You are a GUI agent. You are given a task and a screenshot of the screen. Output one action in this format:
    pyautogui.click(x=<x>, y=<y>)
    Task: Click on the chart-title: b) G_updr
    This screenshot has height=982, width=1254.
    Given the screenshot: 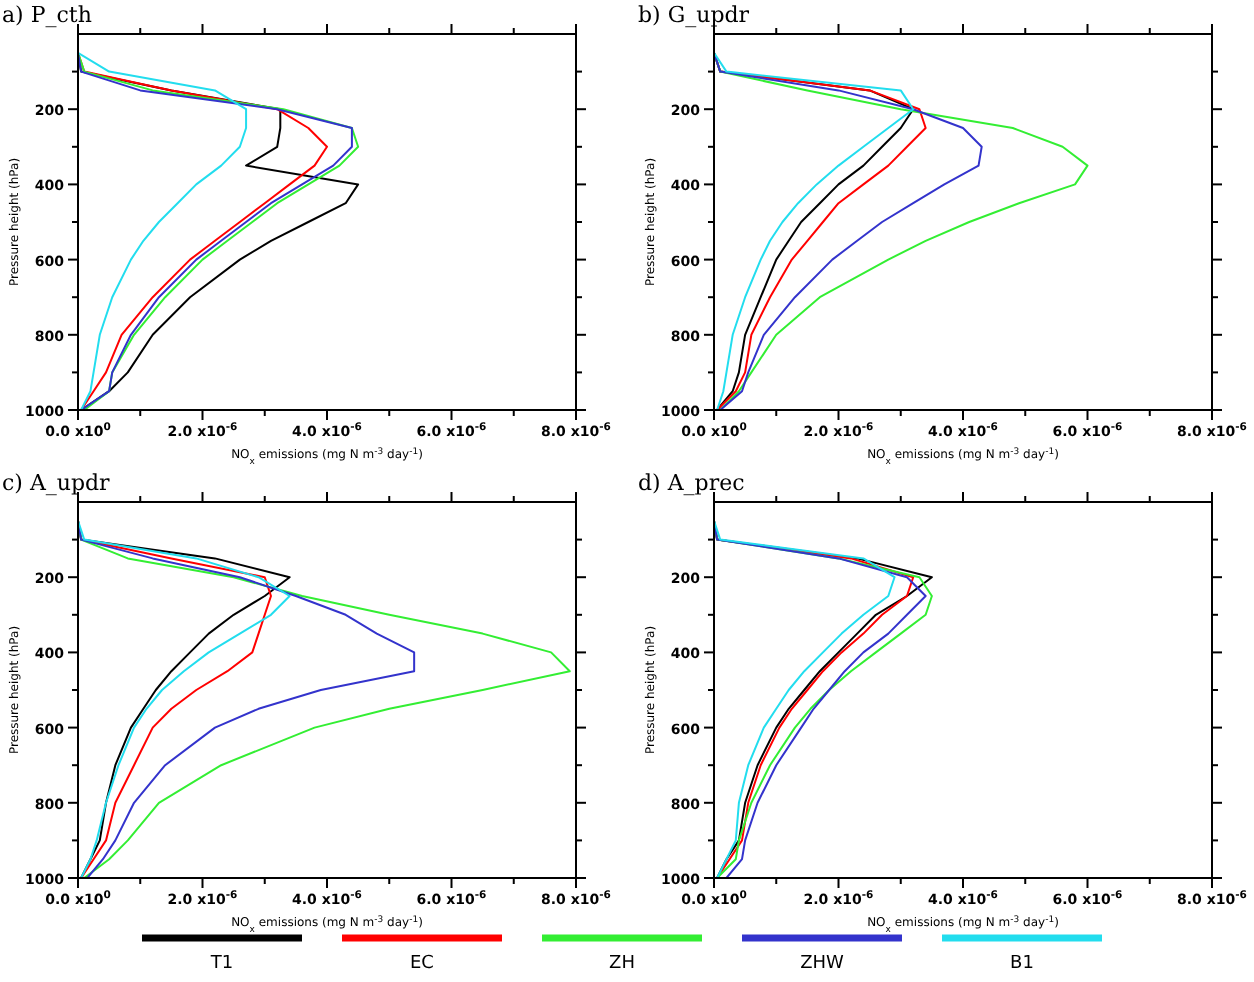 What is the action you would take?
    pyautogui.click(x=694, y=15)
    